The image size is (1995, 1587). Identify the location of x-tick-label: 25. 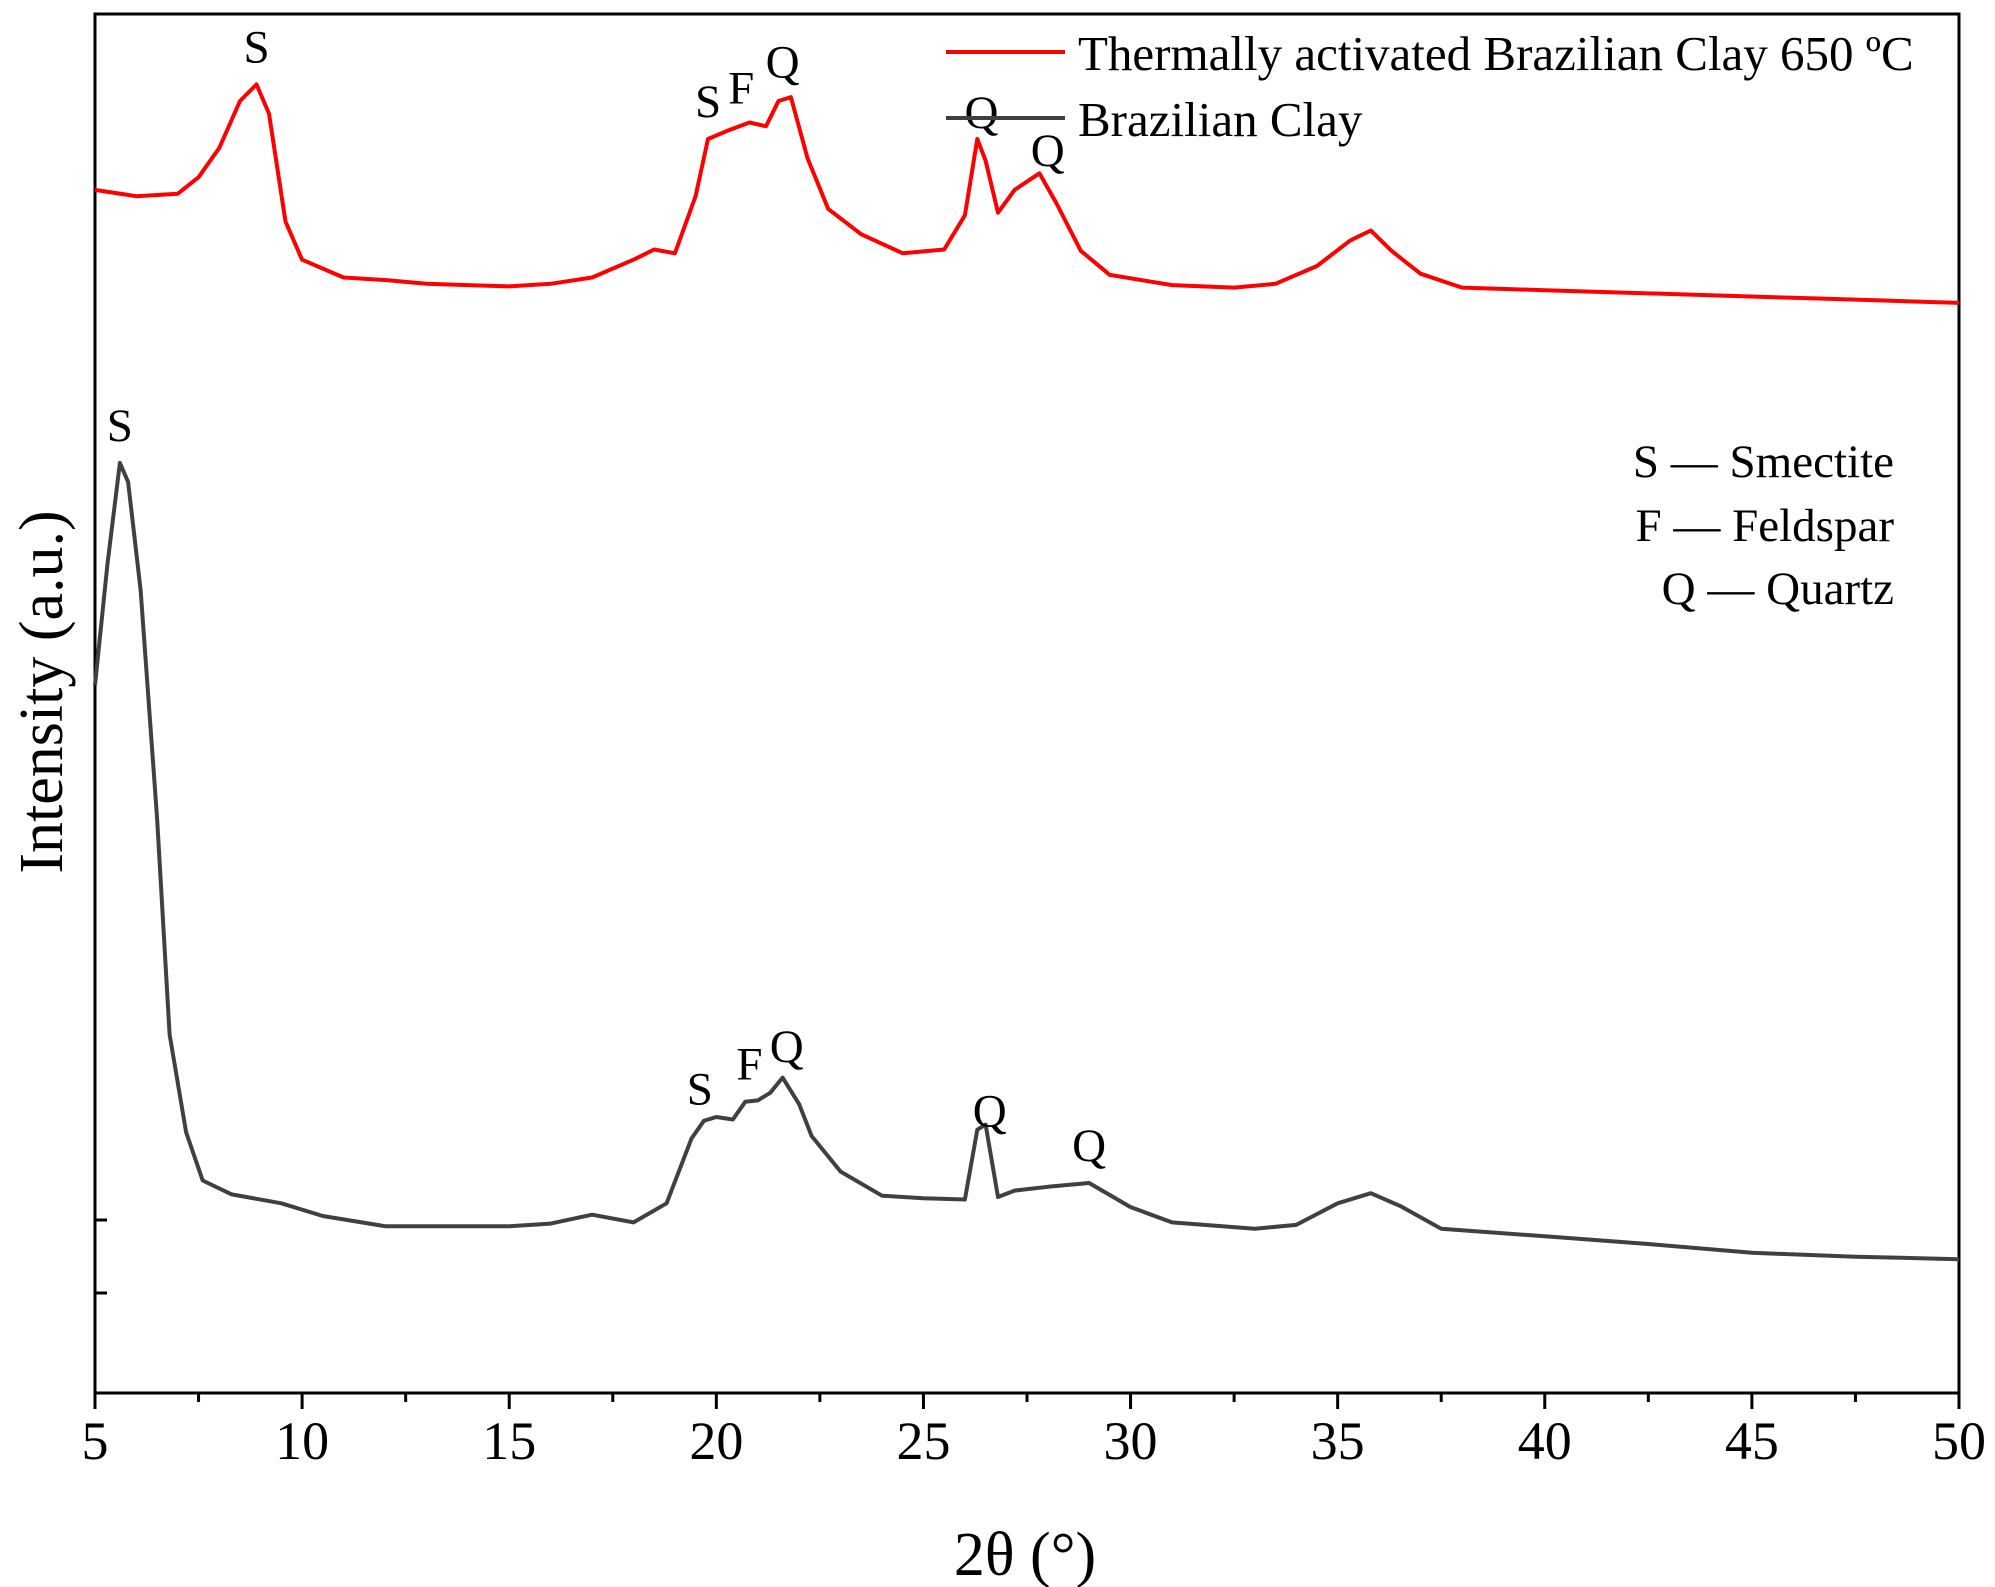
(923, 1441).